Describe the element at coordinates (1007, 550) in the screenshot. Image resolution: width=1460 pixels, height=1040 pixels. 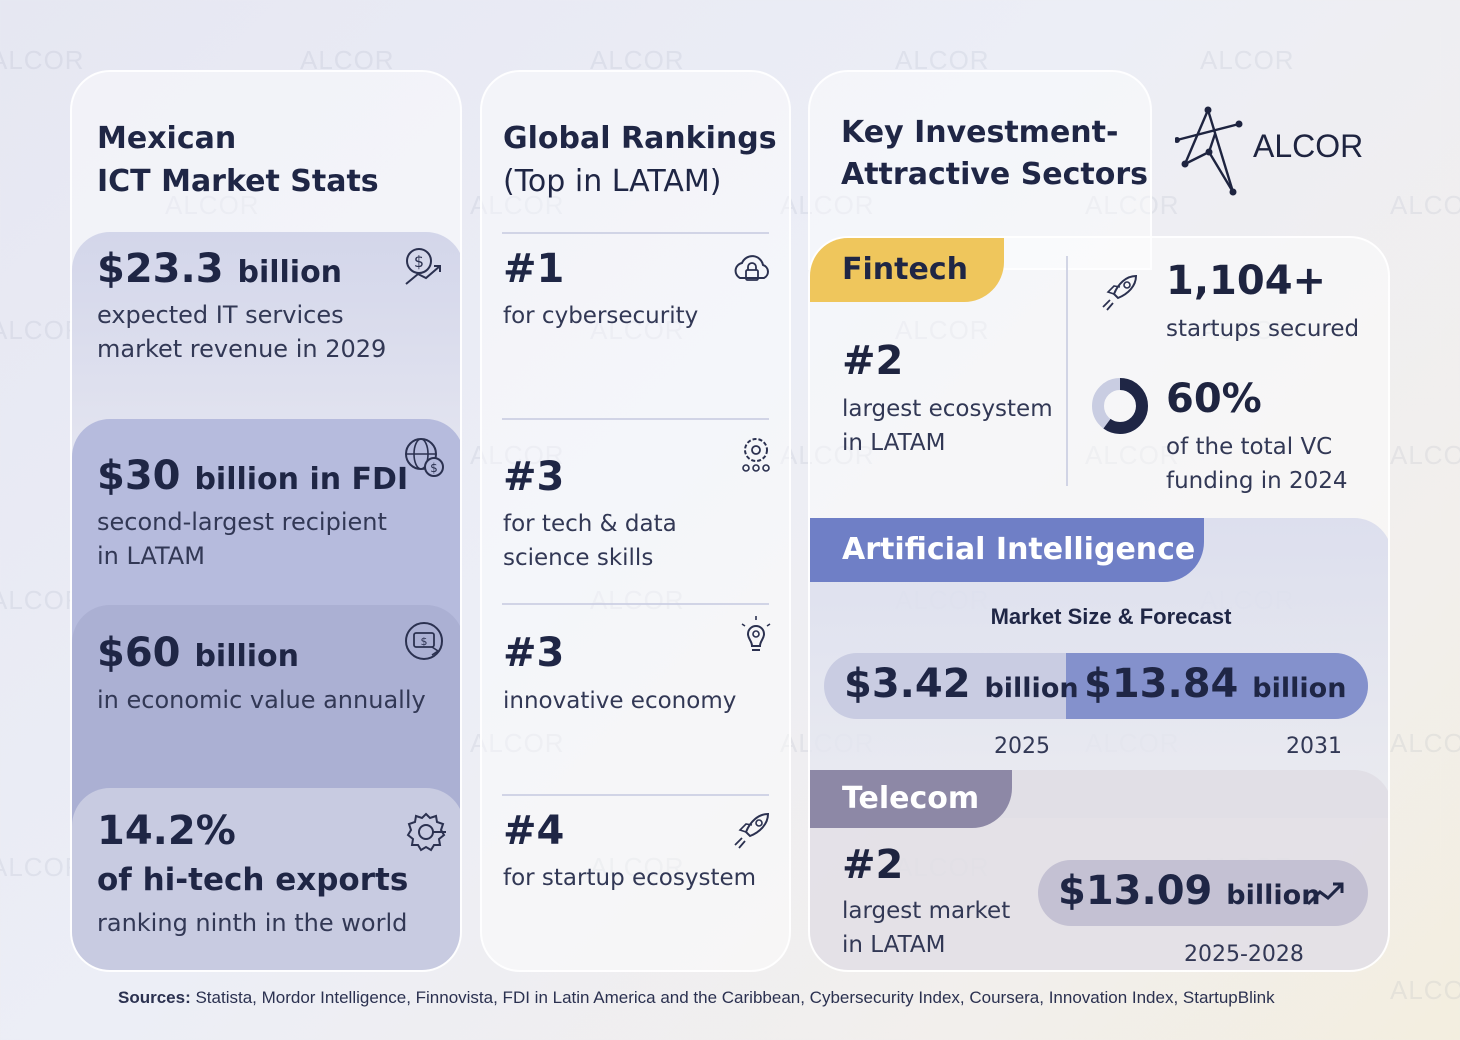
I see `ai-label: Artificial Intelligence` at that location.